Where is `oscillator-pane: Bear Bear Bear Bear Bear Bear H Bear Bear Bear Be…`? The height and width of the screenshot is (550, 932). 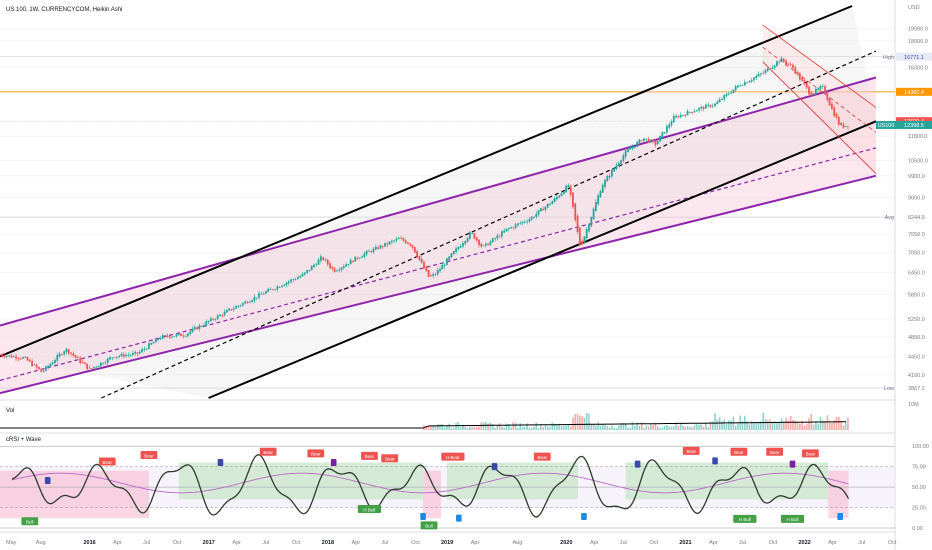
oscillator-pane: Bear Bear Bear Bear Bear Bear H Bear Bear Bear Be… is located at coordinates (447, 487).